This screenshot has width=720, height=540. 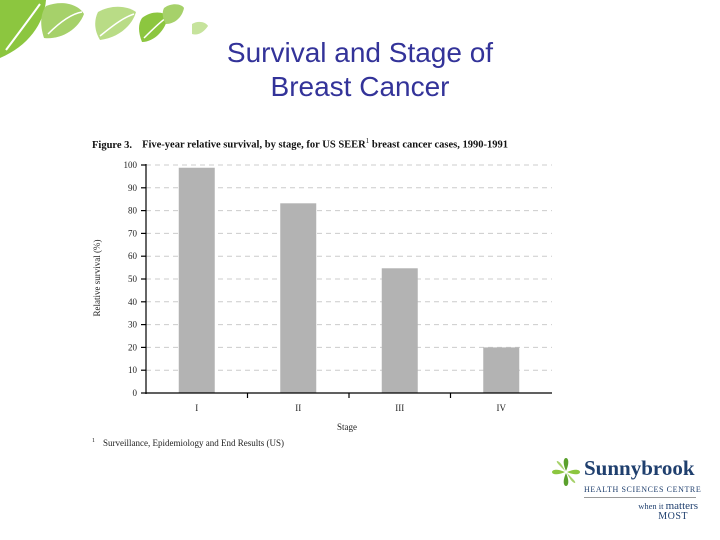 What do you see at coordinates (133, 256) in the screenshot?
I see `y-tick-label: 60` at bounding box center [133, 256].